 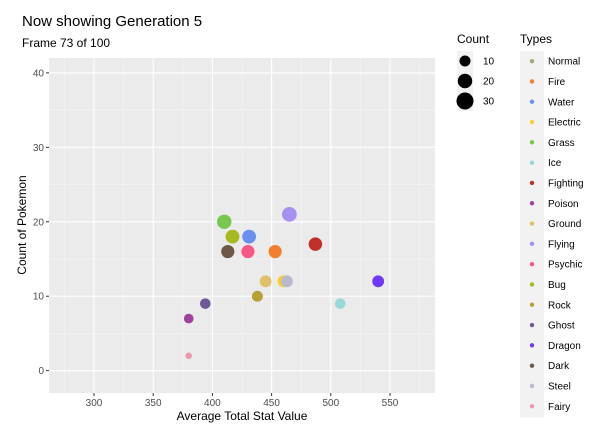 What do you see at coordinates (330, 403) in the screenshot?
I see `x-tick-label: 500` at bounding box center [330, 403].